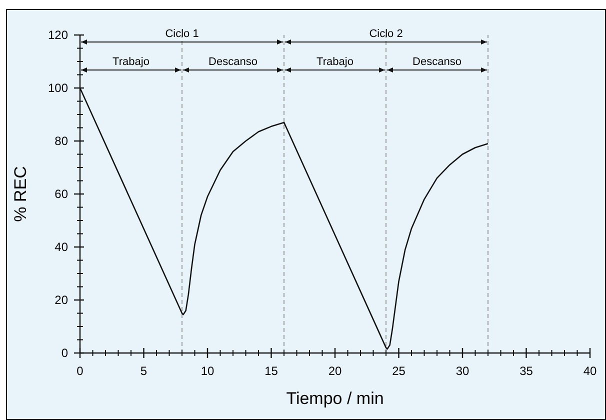 This screenshot has width=606, height=420. What do you see at coordinates (144, 371) in the screenshot?
I see `x-tick-label: 5` at bounding box center [144, 371].